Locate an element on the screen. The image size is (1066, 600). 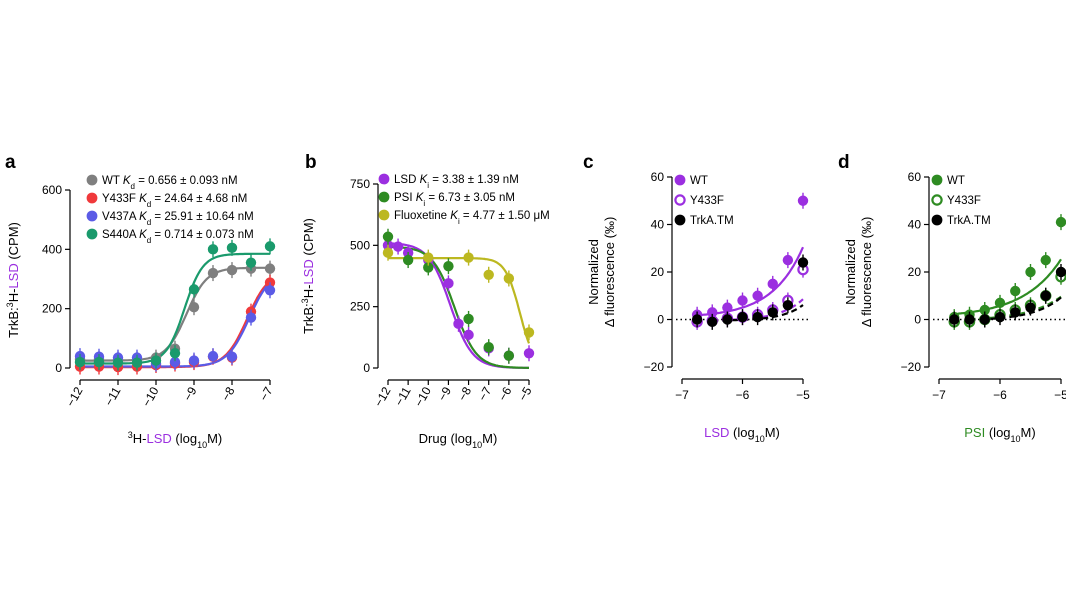
x-axis-label: LSD (log10M) is located at coordinates (742, 434).